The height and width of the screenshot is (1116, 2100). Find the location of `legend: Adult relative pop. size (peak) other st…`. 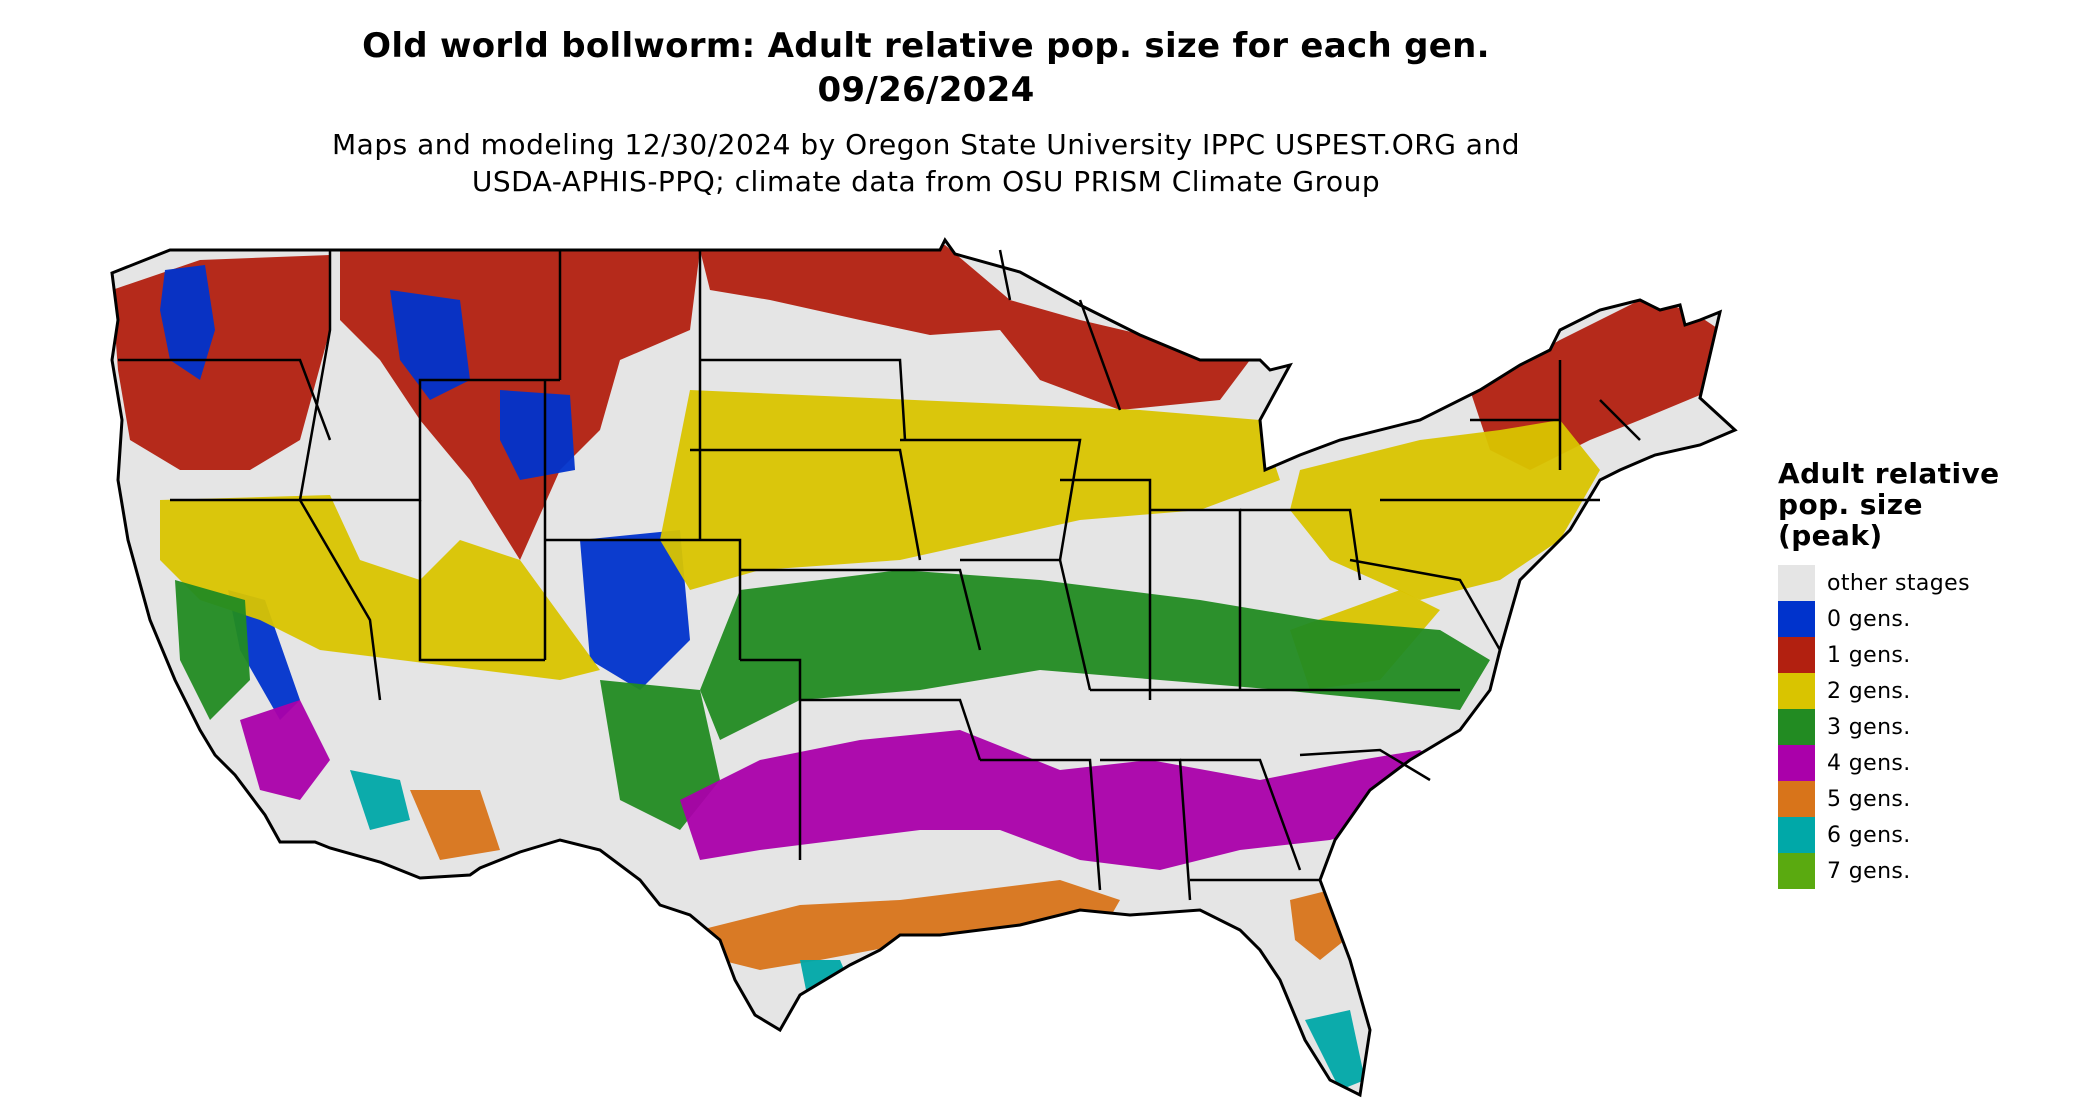

legend: Adult relative pop. size (peak) other st… is located at coordinates (1889, 673).